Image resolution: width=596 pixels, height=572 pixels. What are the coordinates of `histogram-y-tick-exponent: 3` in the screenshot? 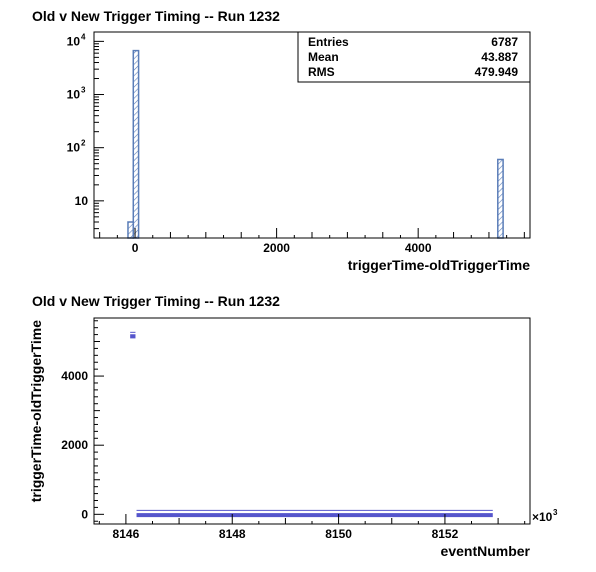 It's located at (83, 90).